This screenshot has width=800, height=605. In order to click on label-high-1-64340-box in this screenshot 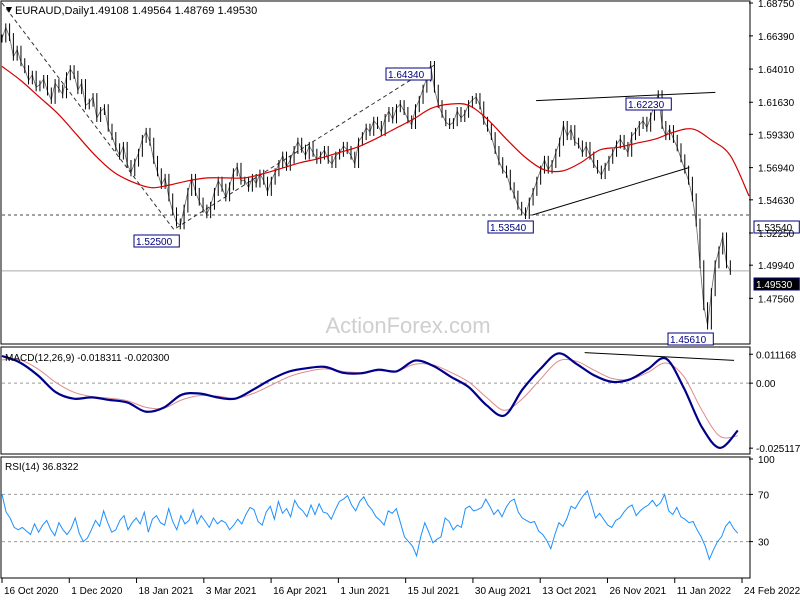, I will do `click(408, 74)`.